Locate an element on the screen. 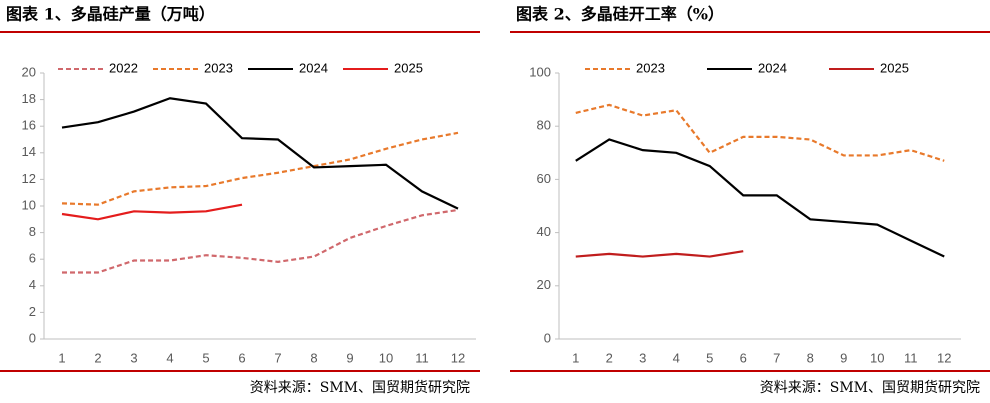  y-tick-label: 40 is located at coordinates (544, 231).